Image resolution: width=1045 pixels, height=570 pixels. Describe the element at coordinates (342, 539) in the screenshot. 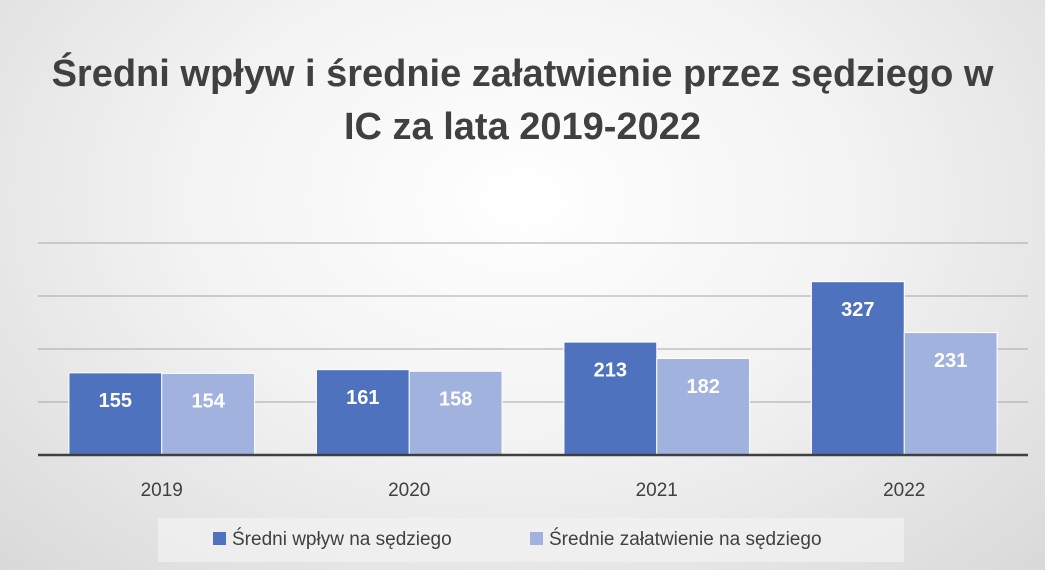

I see `legend-label: Średni wpływ na sędziego` at that location.